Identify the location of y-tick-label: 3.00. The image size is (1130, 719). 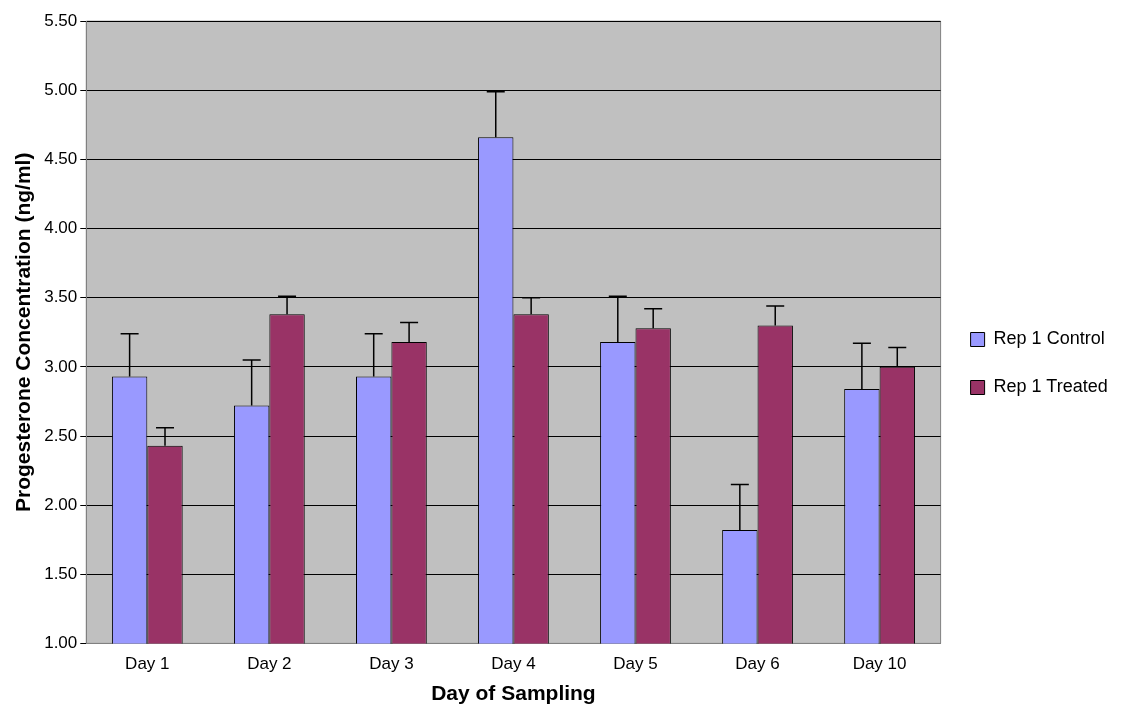
(61, 366).